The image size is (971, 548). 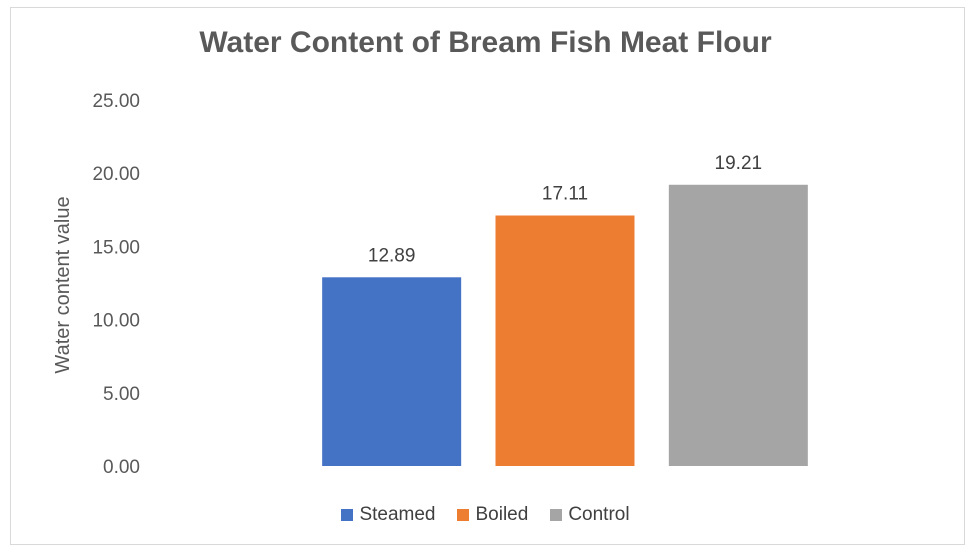 What do you see at coordinates (739, 163) in the screenshot?
I see `data-label: 19.21` at bounding box center [739, 163].